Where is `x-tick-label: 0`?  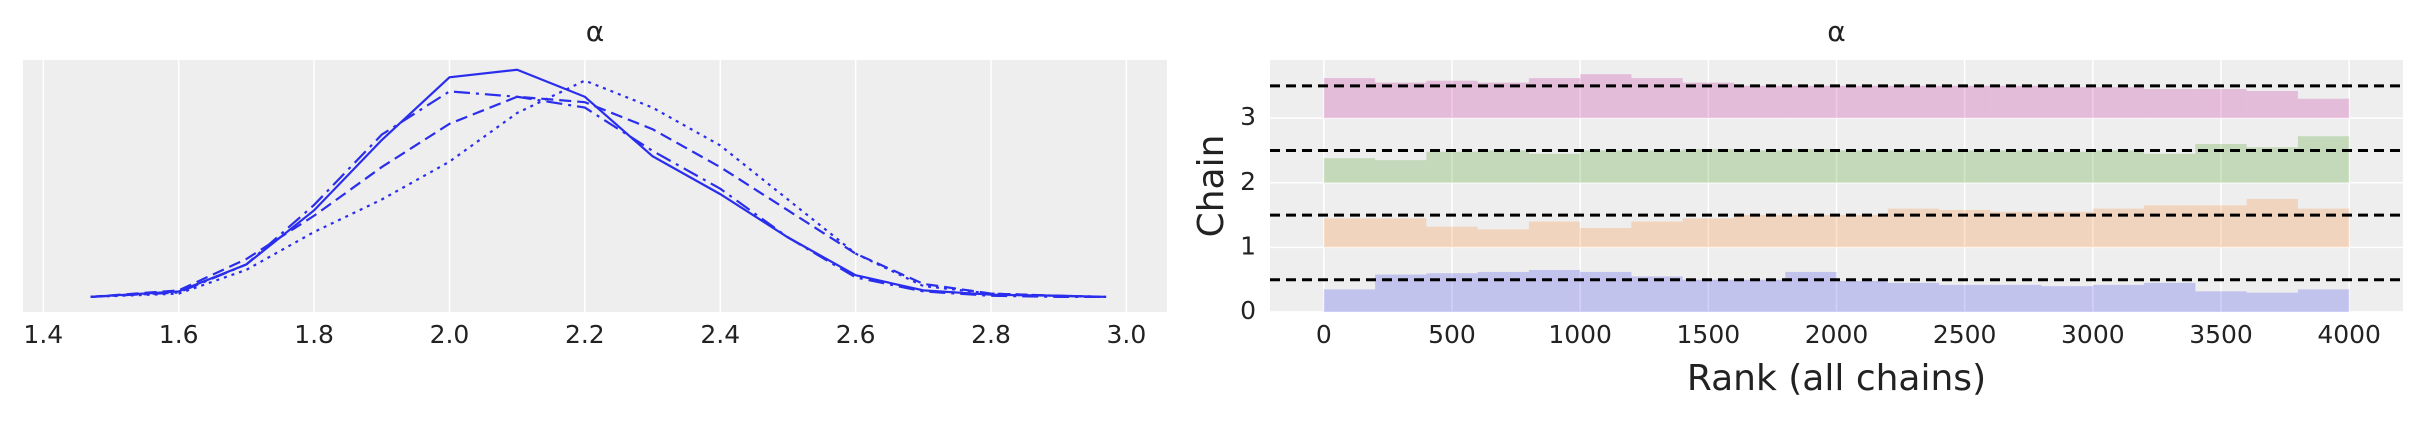
x-tick-label: 0 is located at coordinates (1324, 334).